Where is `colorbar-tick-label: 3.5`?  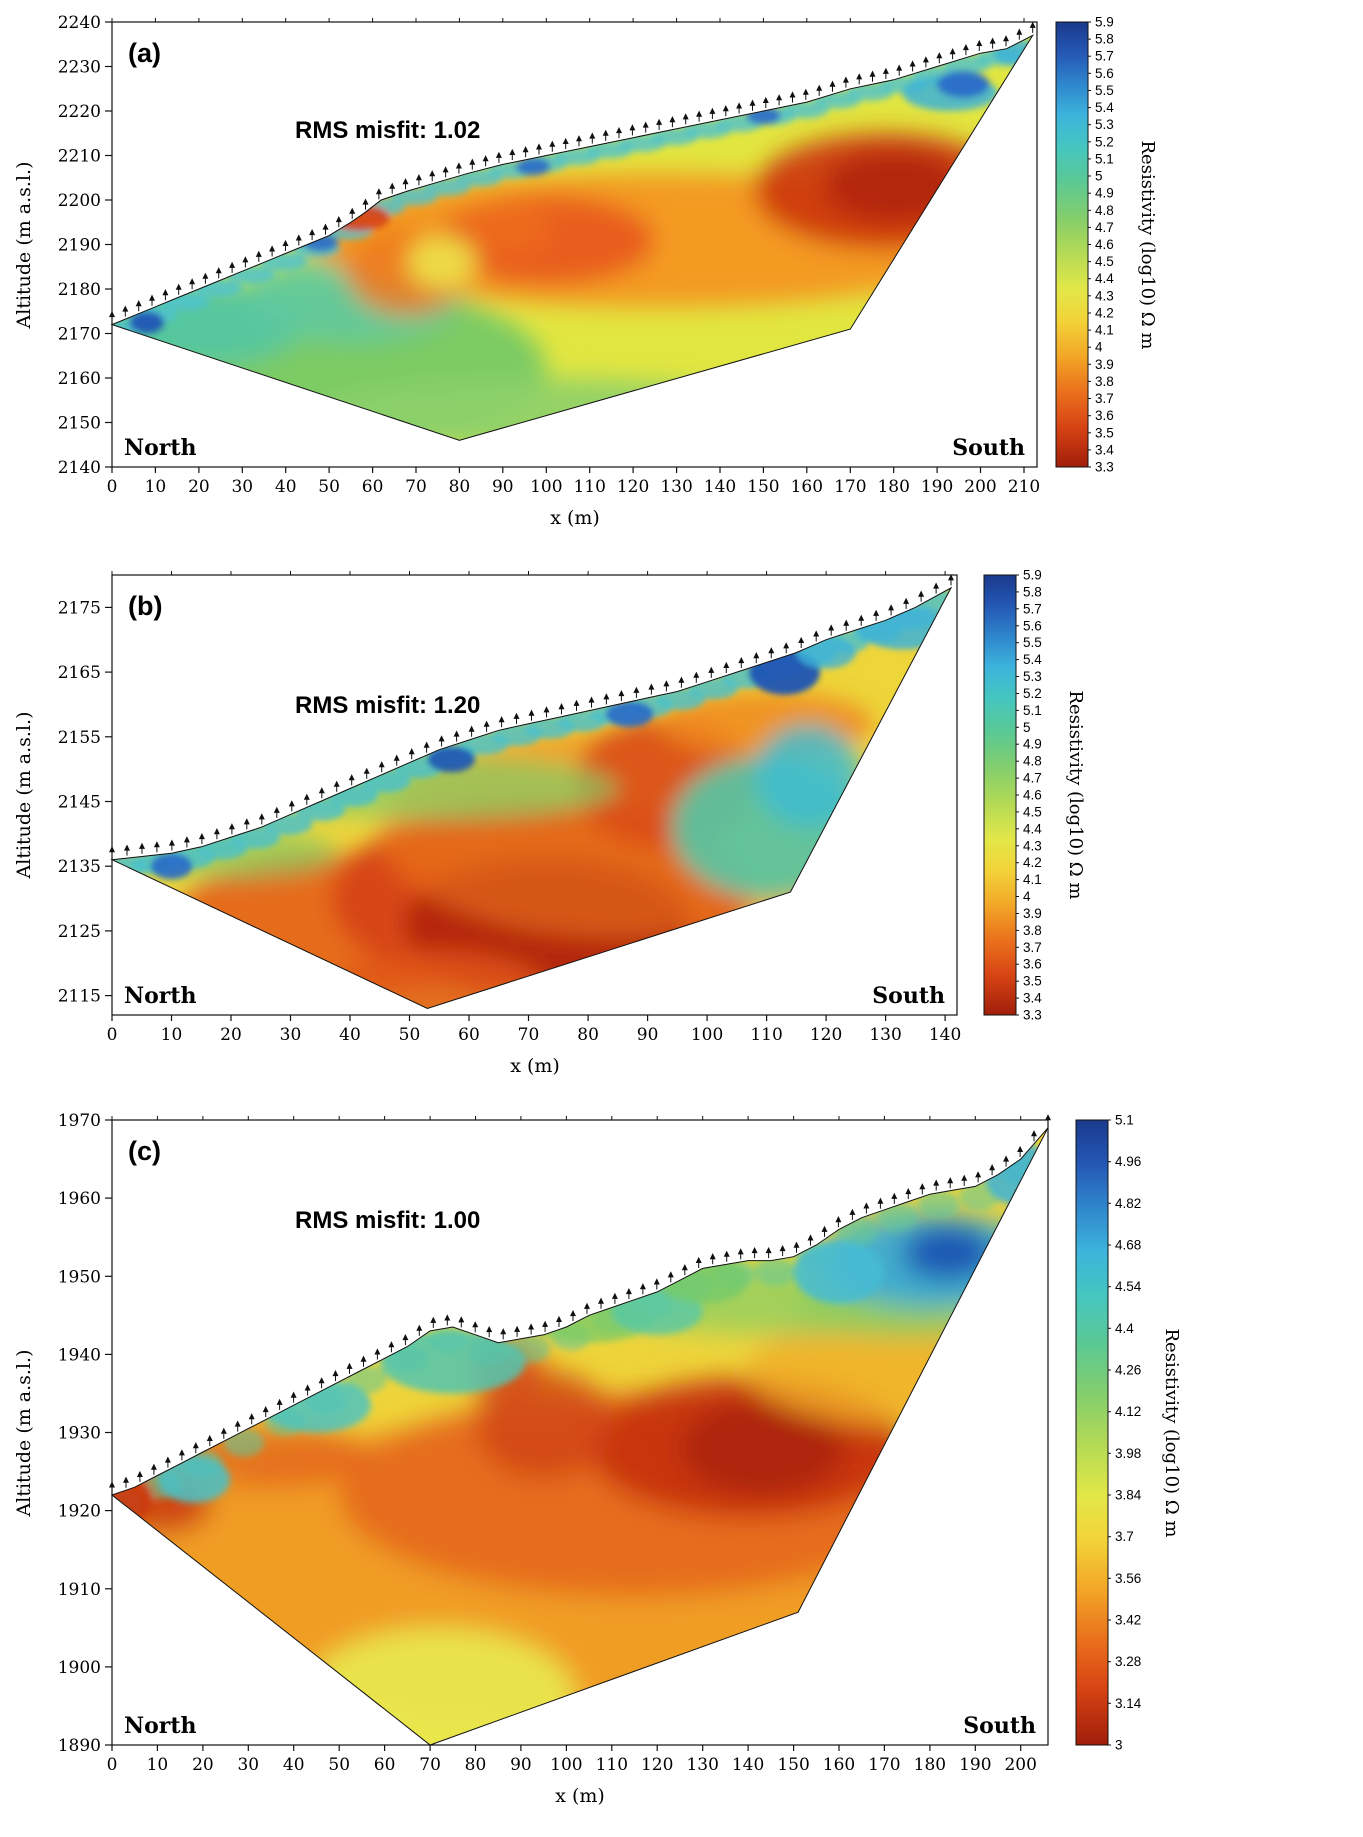
colorbar-tick-label: 3.5 is located at coordinates (1104, 432).